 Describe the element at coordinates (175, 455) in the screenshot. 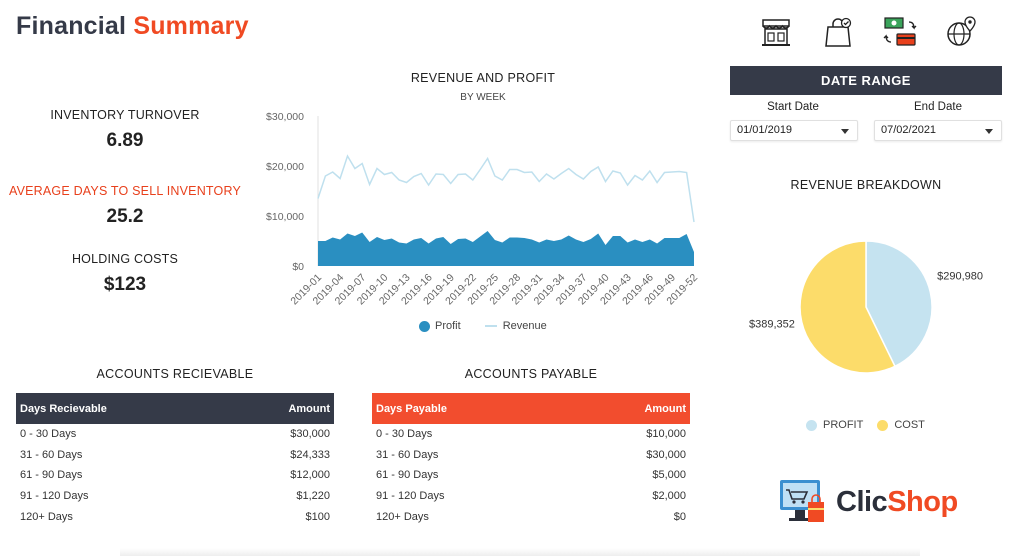

I see `table-row: 31 - 60 Days $24,333` at that location.